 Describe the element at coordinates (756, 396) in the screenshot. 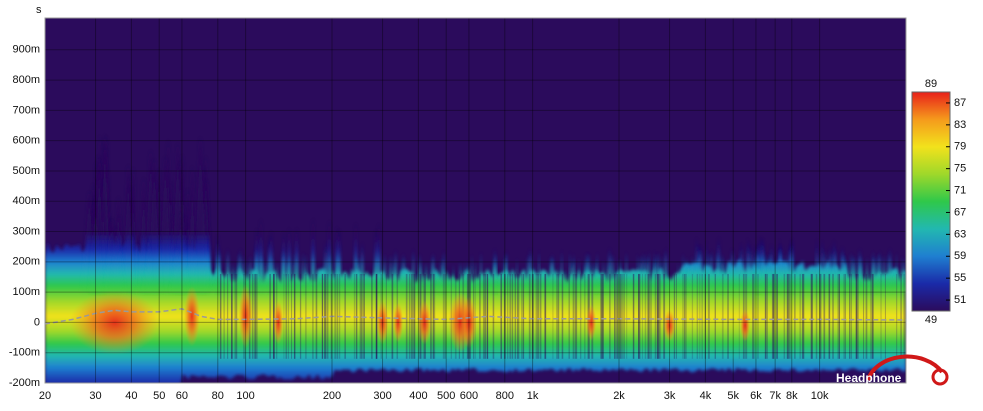

I see `x-tick-label: 6k` at that location.